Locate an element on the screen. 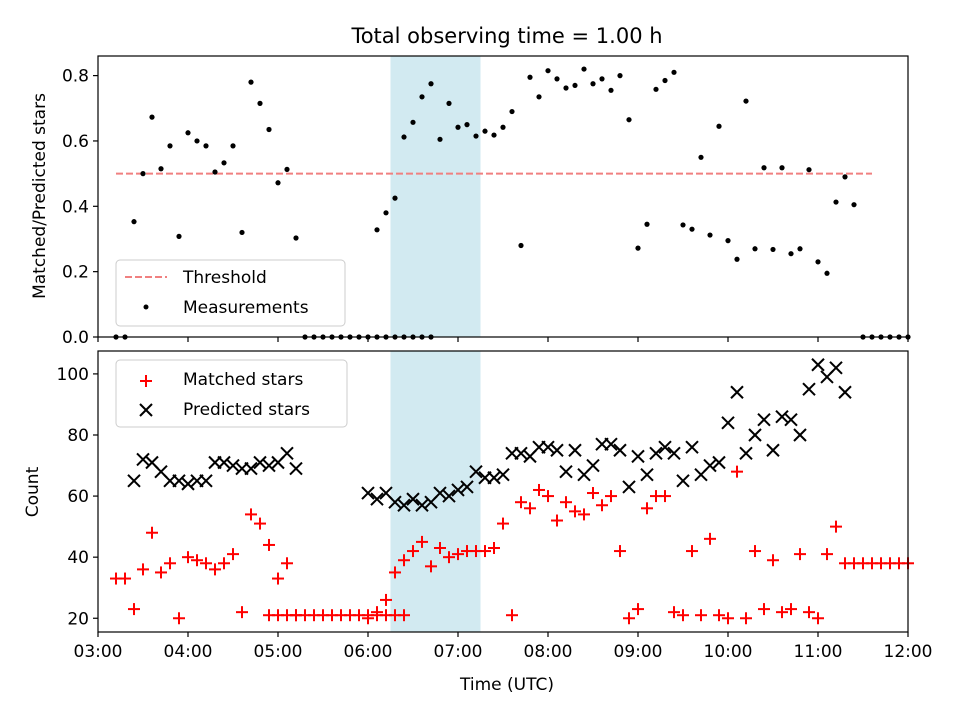 This screenshot has width=960, height=720. x-axis-label: Time (UTC) is located at coordinates (506, 685).